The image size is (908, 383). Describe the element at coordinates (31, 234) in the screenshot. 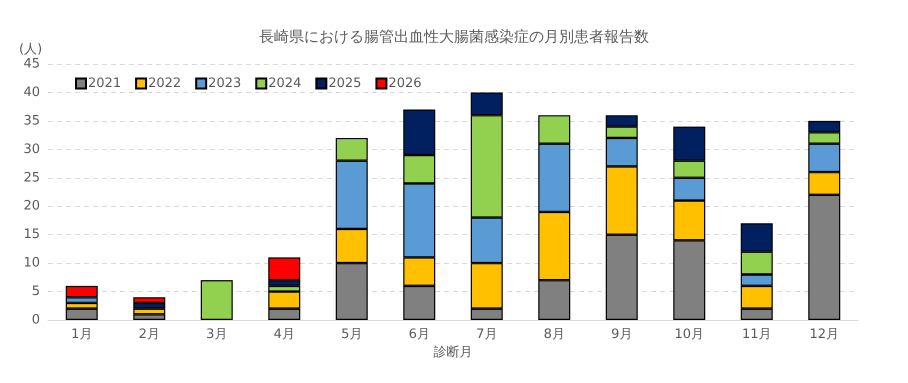

I see `y-tick-label: 15` at that location.